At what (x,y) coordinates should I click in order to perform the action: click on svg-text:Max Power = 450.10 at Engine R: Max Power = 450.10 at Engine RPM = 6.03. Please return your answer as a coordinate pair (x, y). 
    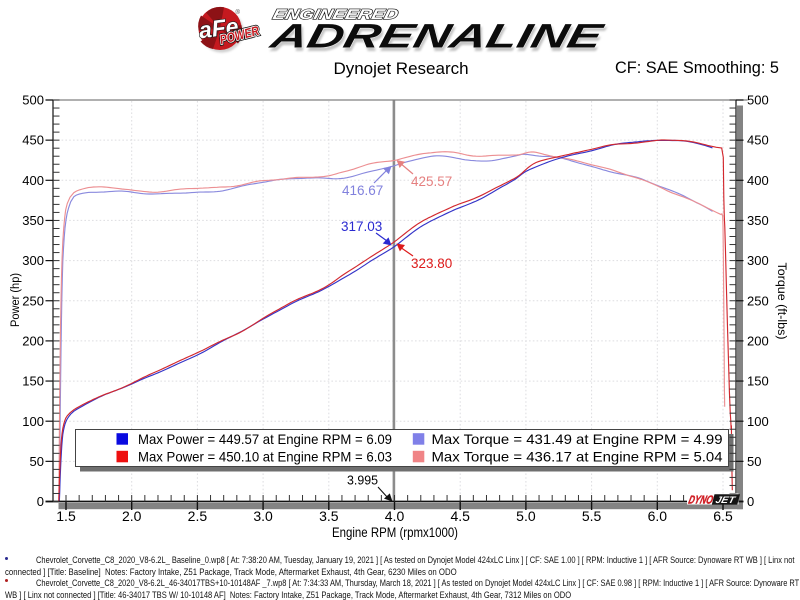
    Looking at the image, I should click on (265, 457).